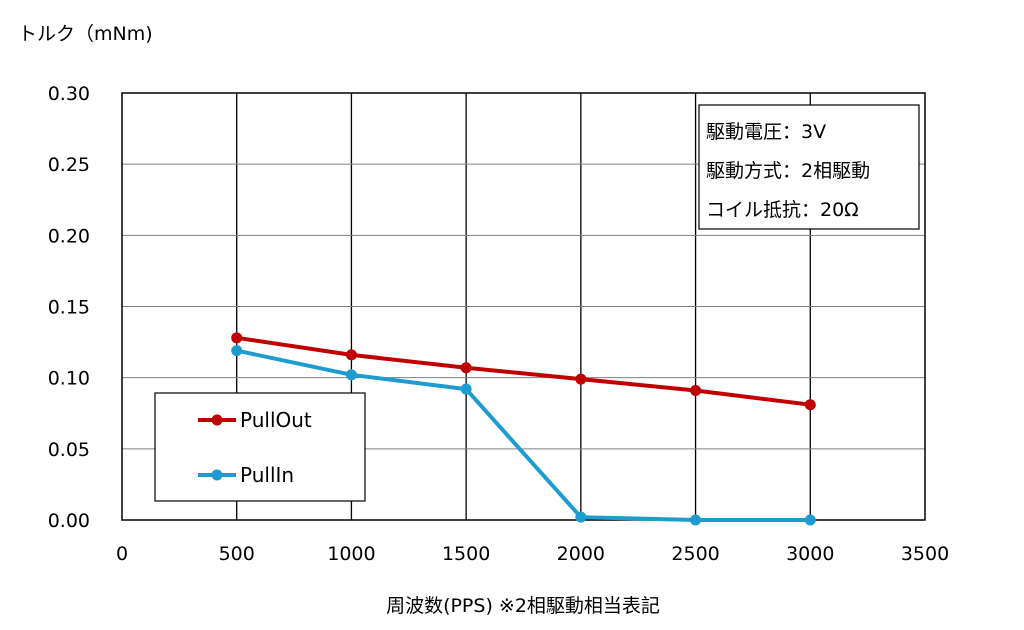 The image size is (1024, 630). I want to click on y-tick-label: 0.10, so click(69, 379).